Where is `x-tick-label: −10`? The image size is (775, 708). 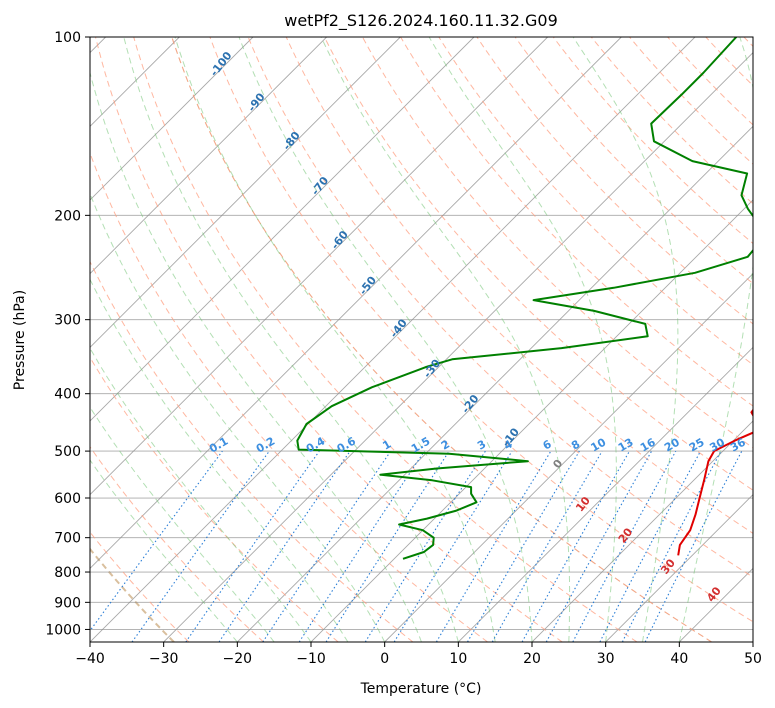 x-tick-label: −10 is located at coordinates (311, 659).